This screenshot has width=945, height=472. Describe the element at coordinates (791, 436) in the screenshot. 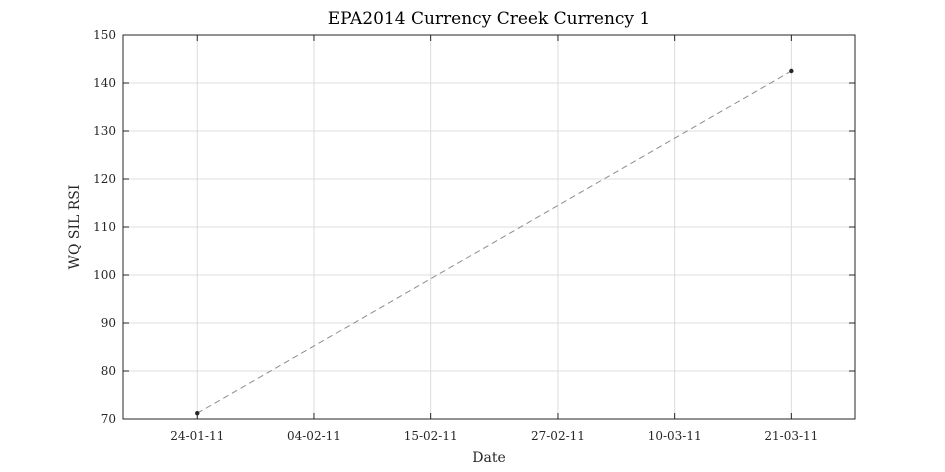

I see `x-tick-label: 21-03-11` at that location.